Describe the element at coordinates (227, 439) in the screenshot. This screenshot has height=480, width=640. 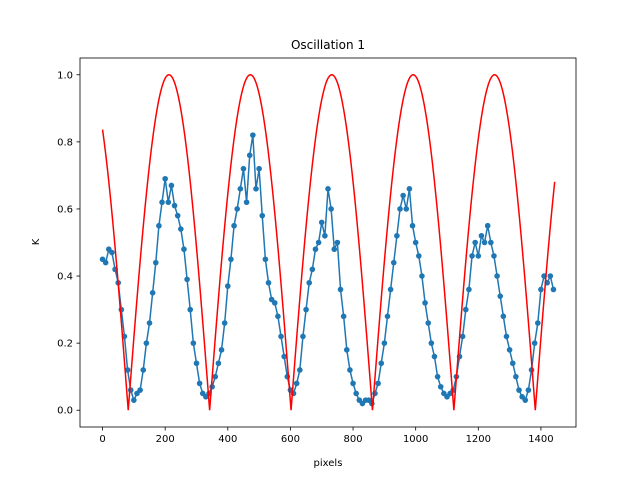
I see `x-tick-label: 400` at that location.